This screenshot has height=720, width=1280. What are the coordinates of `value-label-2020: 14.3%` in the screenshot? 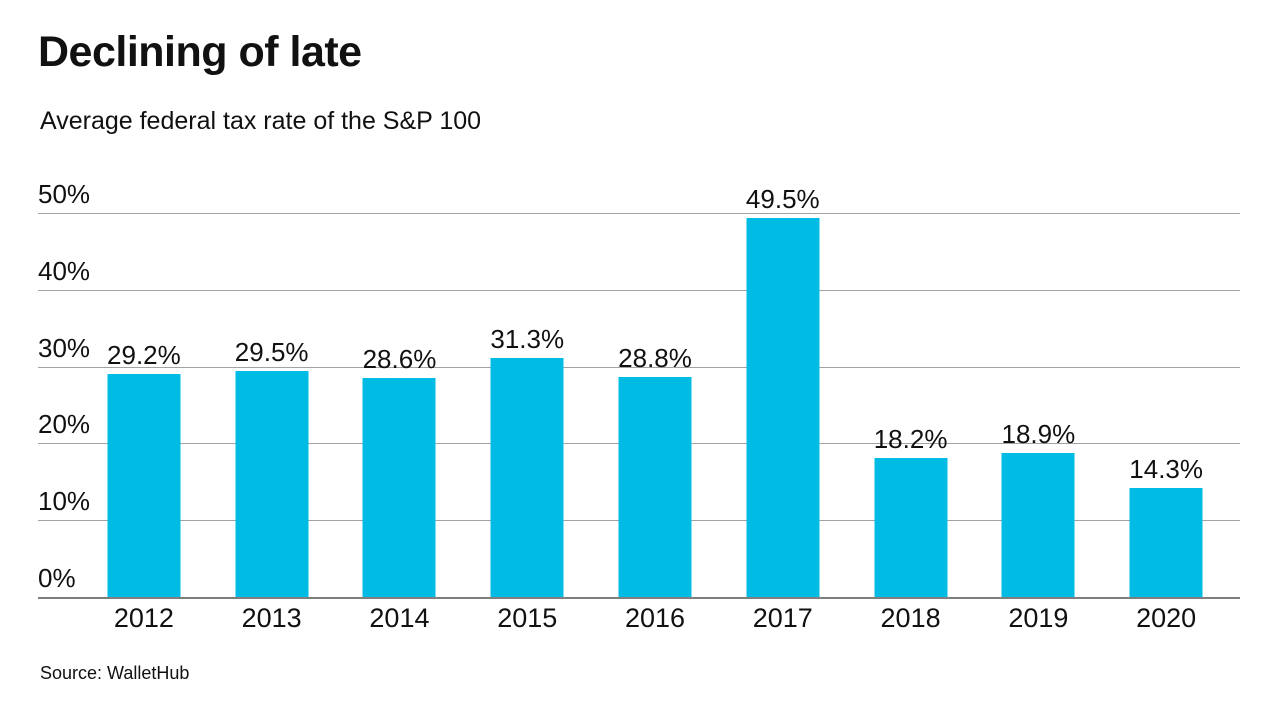 It's located at (1166, 469).